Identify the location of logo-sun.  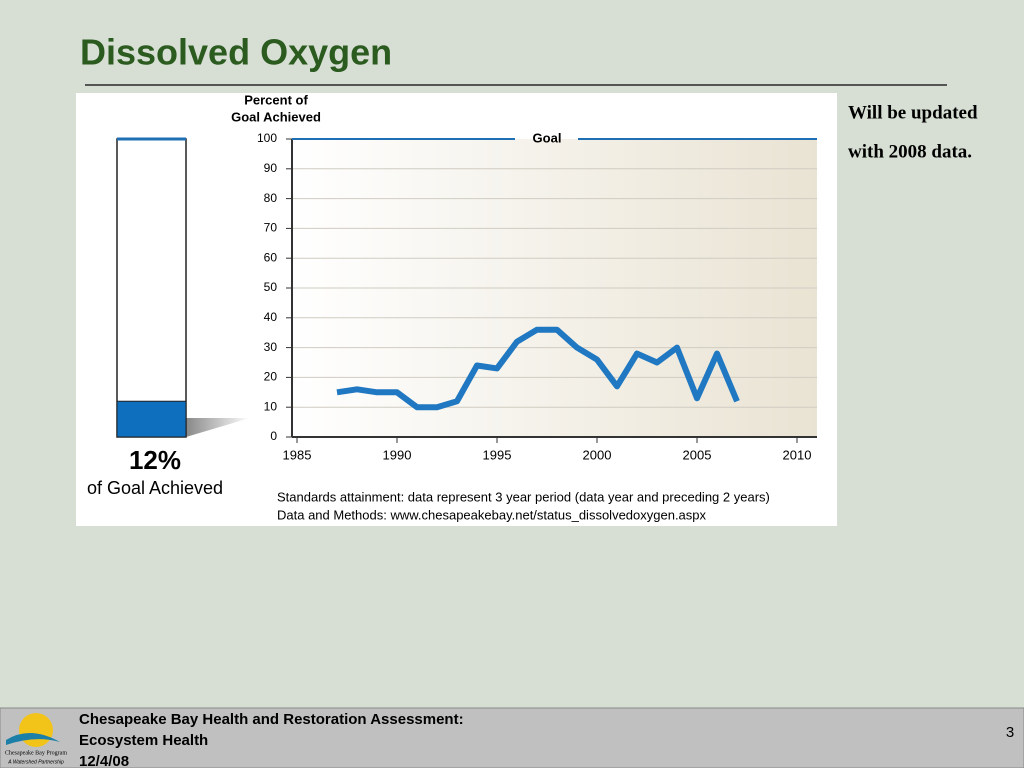
(36, 730).